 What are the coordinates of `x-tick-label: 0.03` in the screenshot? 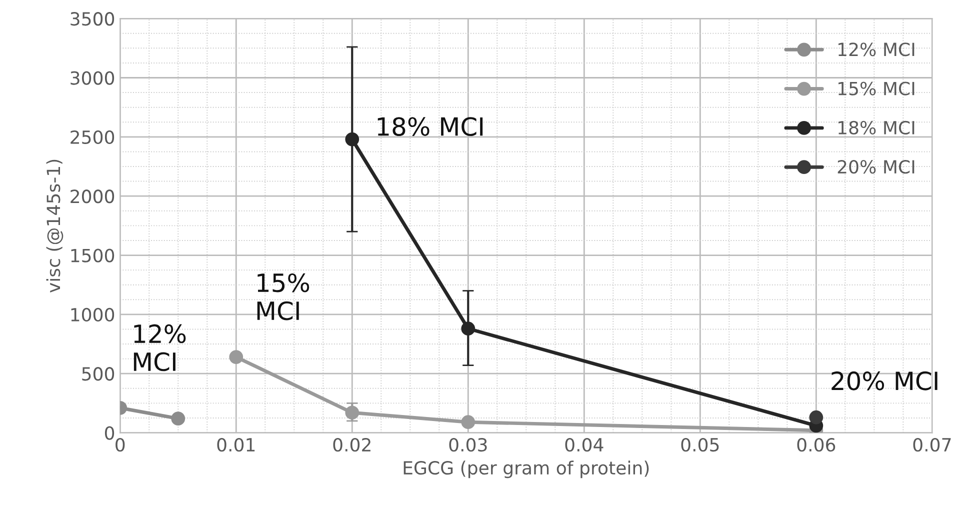 It's located at (468, 445).